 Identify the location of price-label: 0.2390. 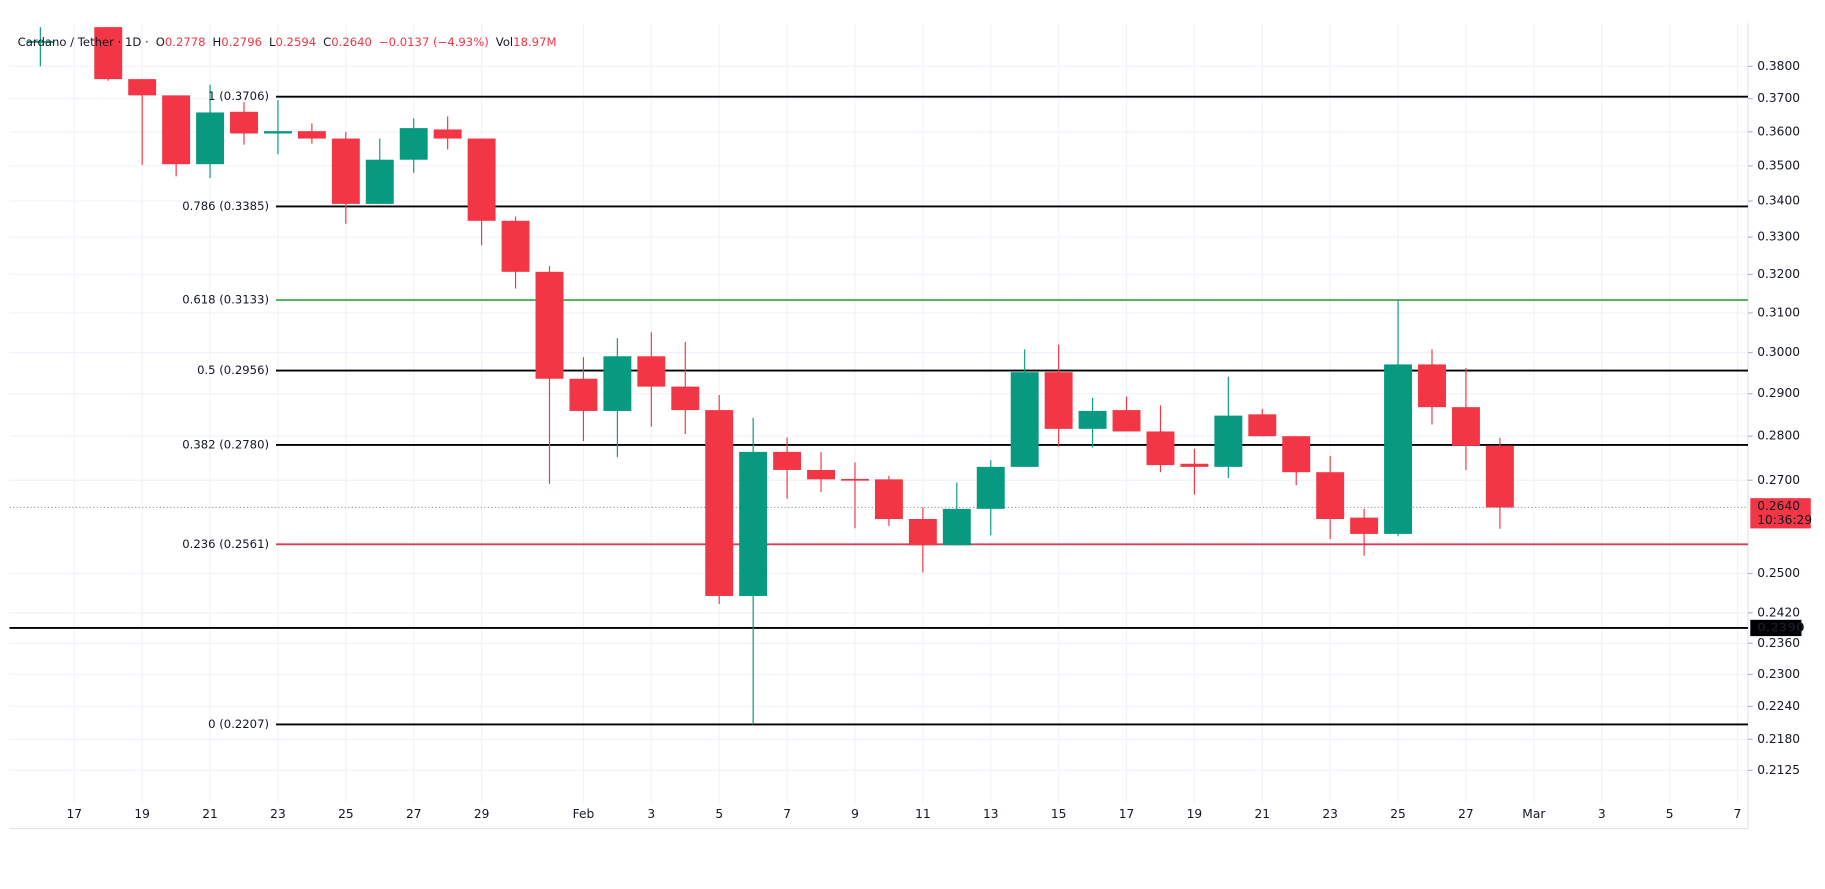
(1780, 627).